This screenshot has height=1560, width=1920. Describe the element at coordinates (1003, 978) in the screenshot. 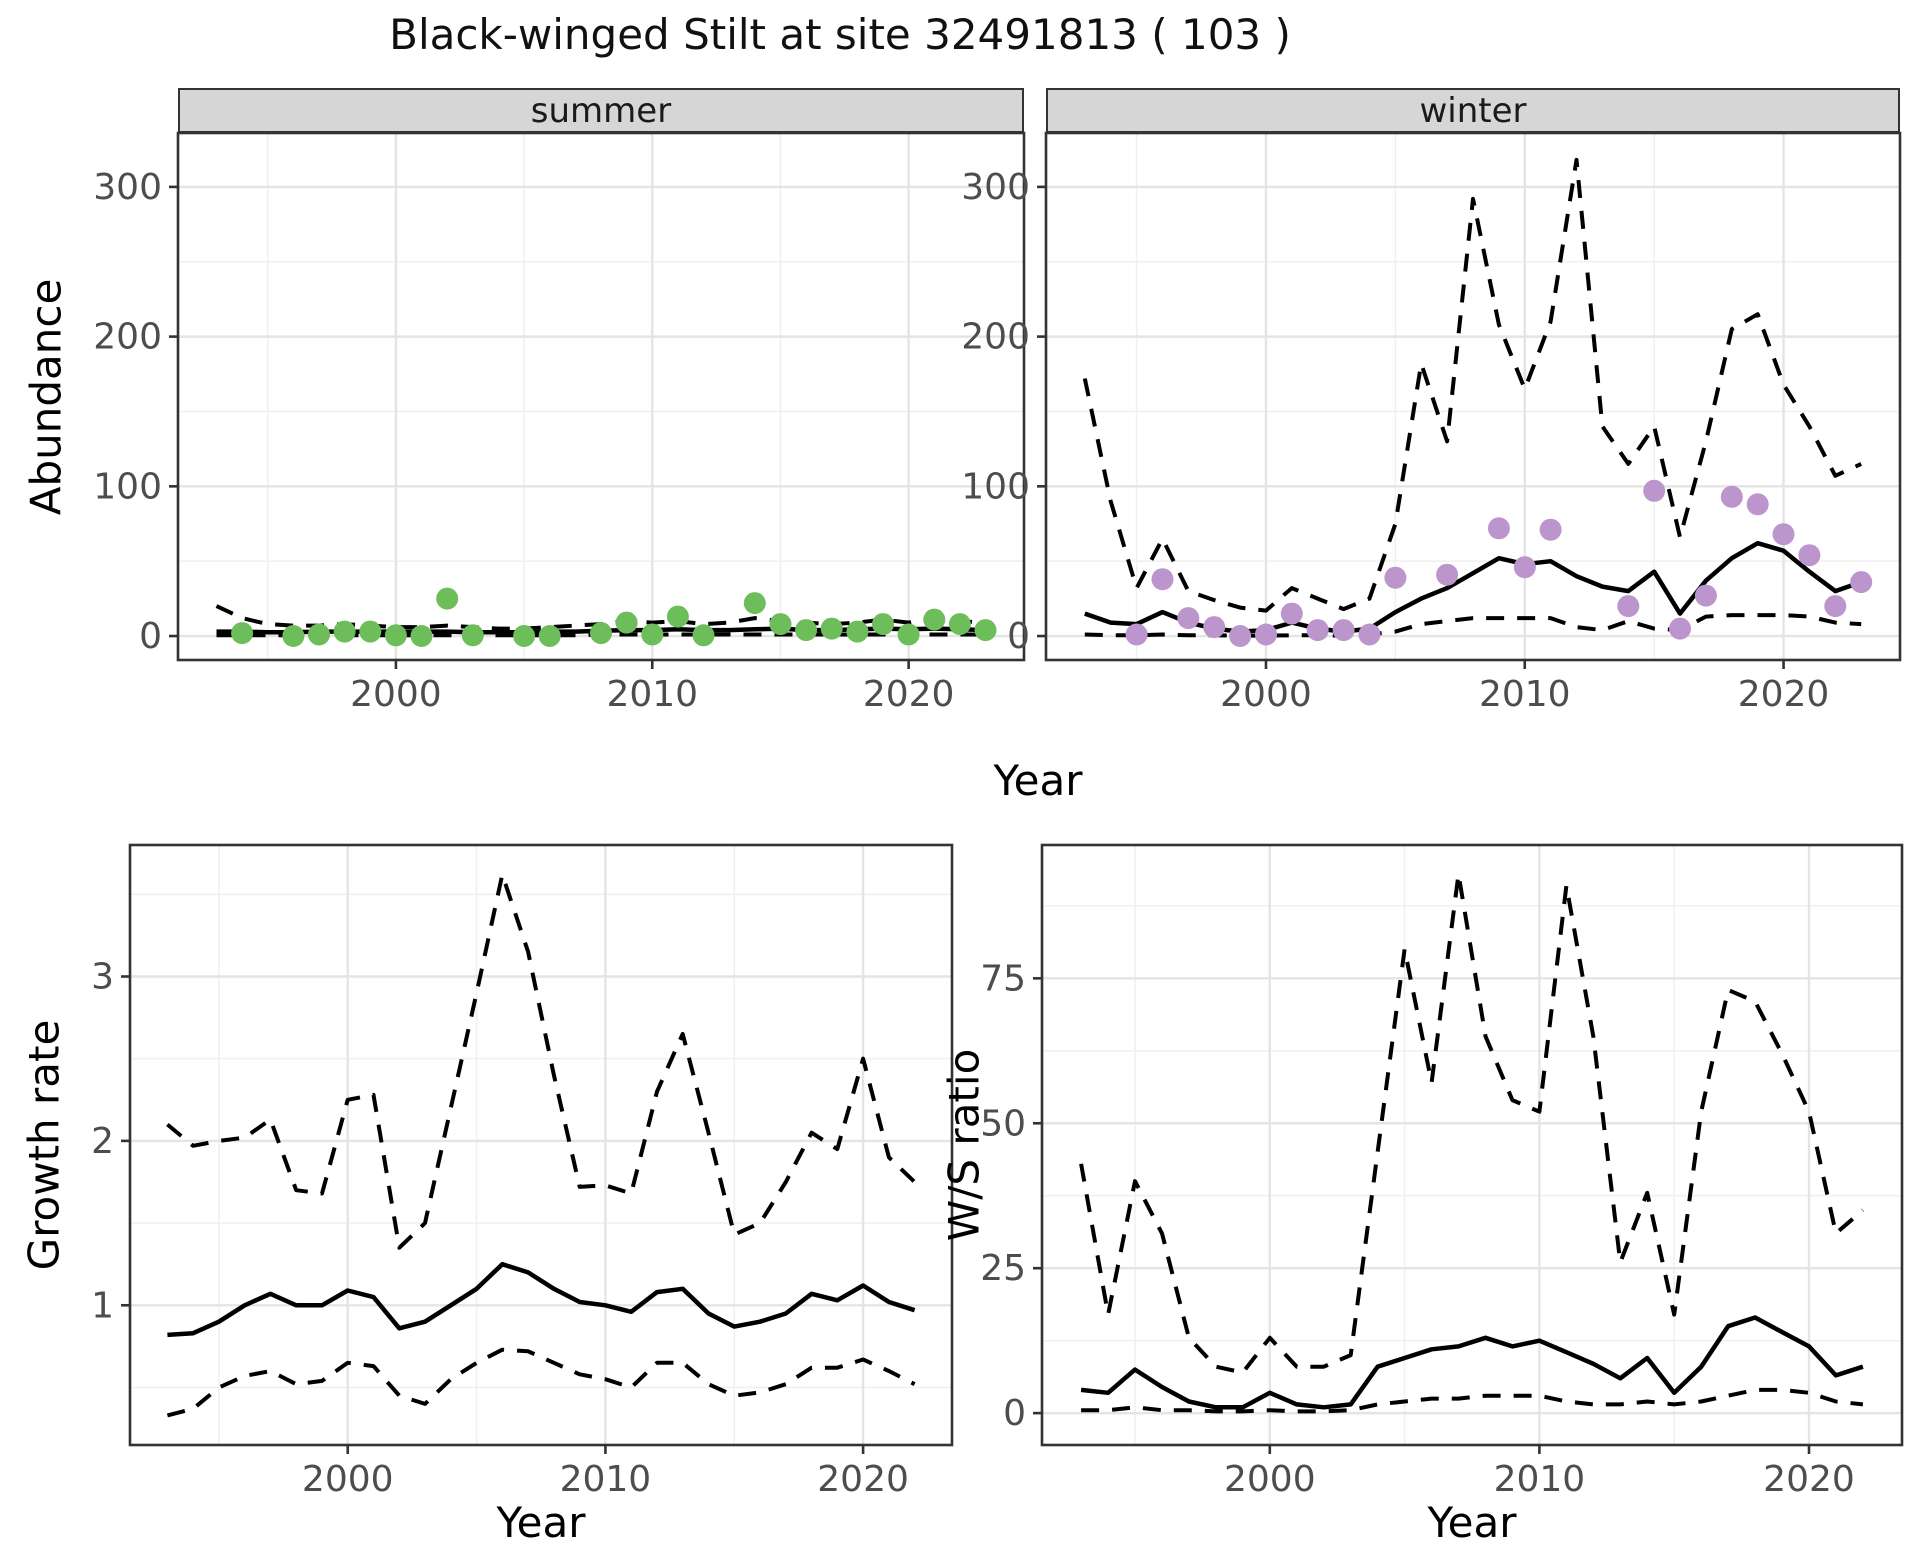

I see `y-tick-label-75: 75` at that location.